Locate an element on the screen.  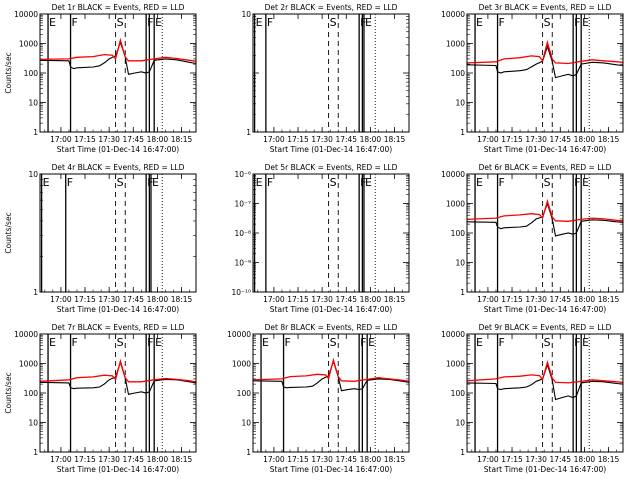
chart-title: Det 6r BLACK = Events, RED = LLD is located at coordinates (545, 167).